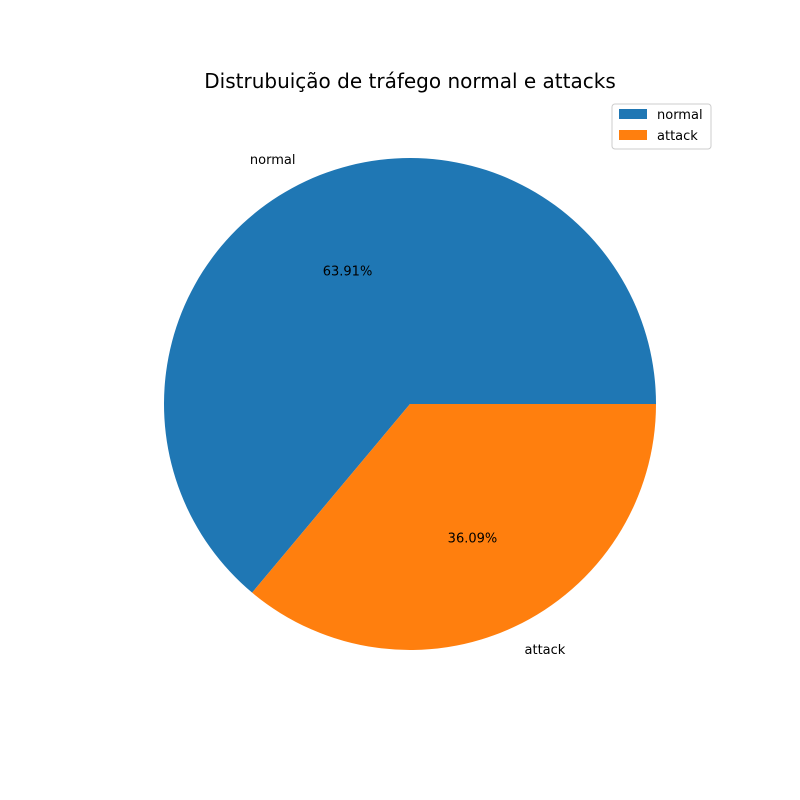 The image size is (800, 800). Describe the element at coordinates (633, 114) in the screenshot. I see `legend-swatch-normal` at that location.